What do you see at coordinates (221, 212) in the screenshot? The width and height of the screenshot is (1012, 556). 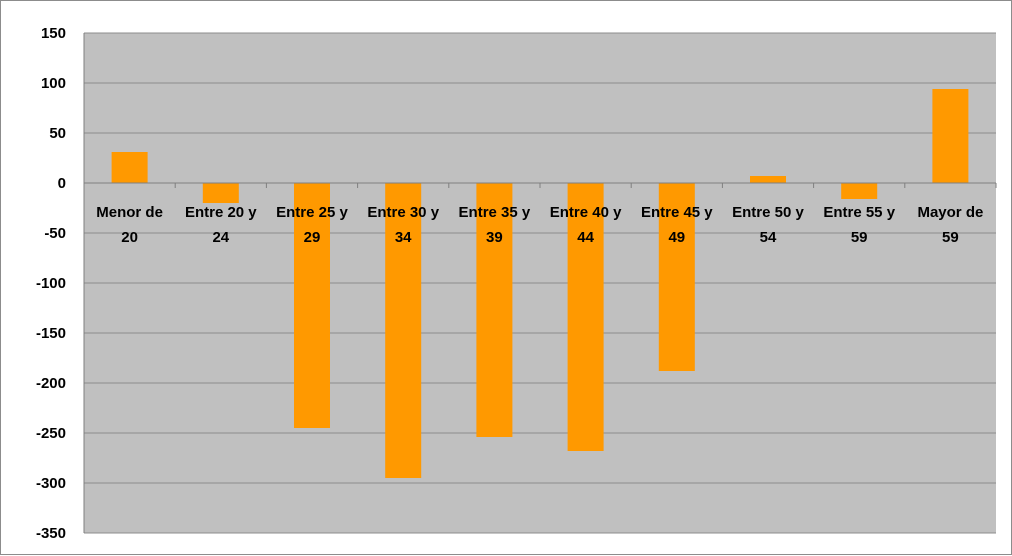 I see `x-tick-label: Entre 20 y` at bounding box center [221, 212].